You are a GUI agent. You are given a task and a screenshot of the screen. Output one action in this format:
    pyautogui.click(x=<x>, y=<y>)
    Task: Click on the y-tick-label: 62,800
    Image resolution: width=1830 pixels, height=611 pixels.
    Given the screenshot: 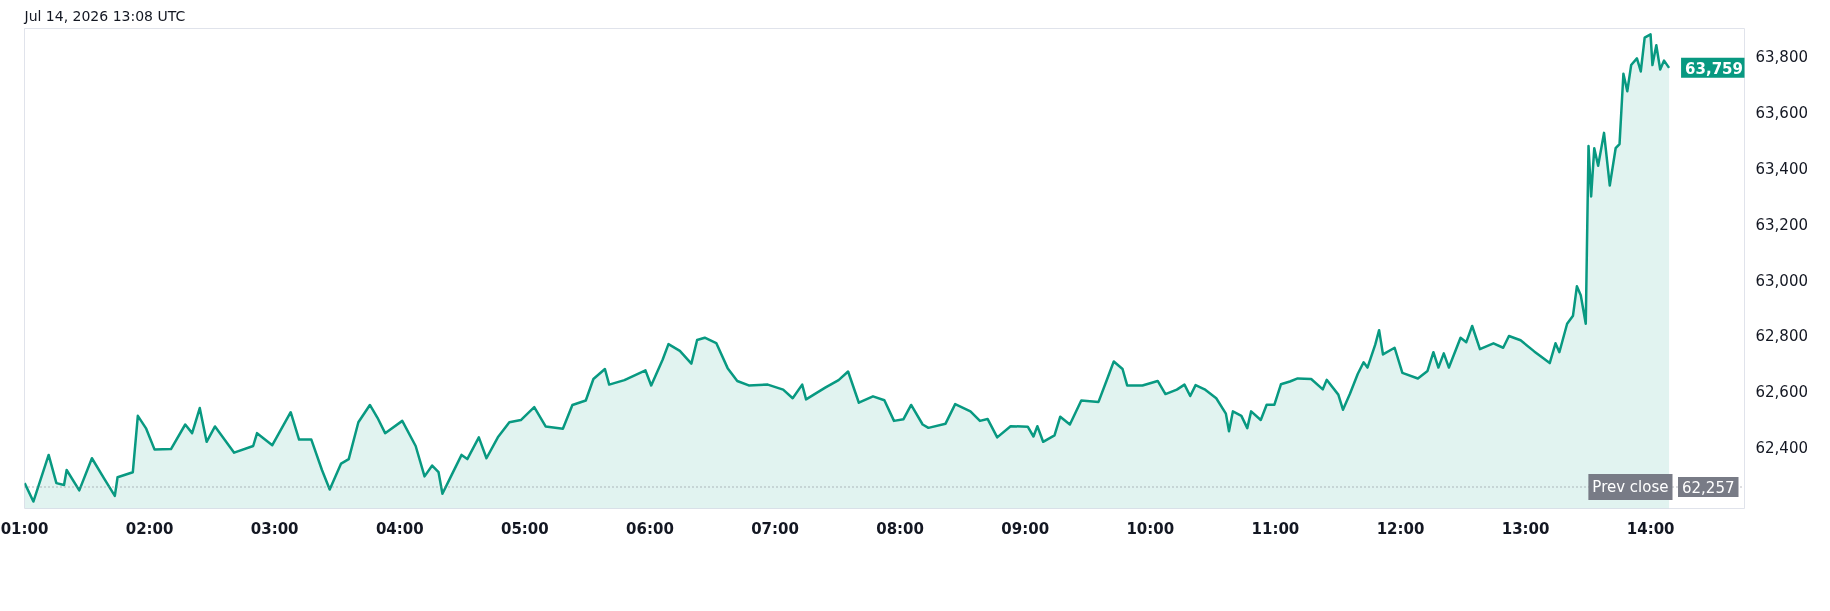 What is the action you would take?
    pyautogui.click(x=1781, y=336)
    